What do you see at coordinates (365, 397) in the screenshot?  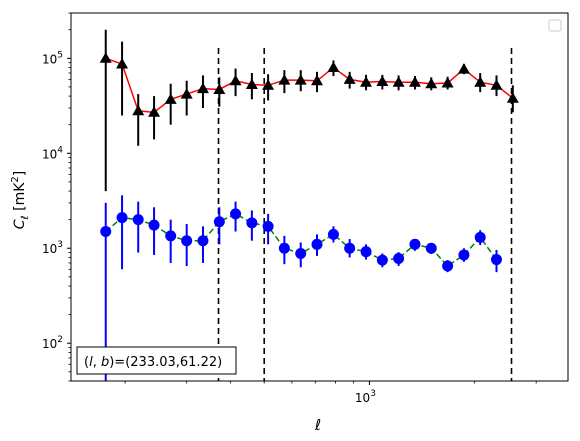 I see `x-tick-label: 103` at bounding box center [365, 397].